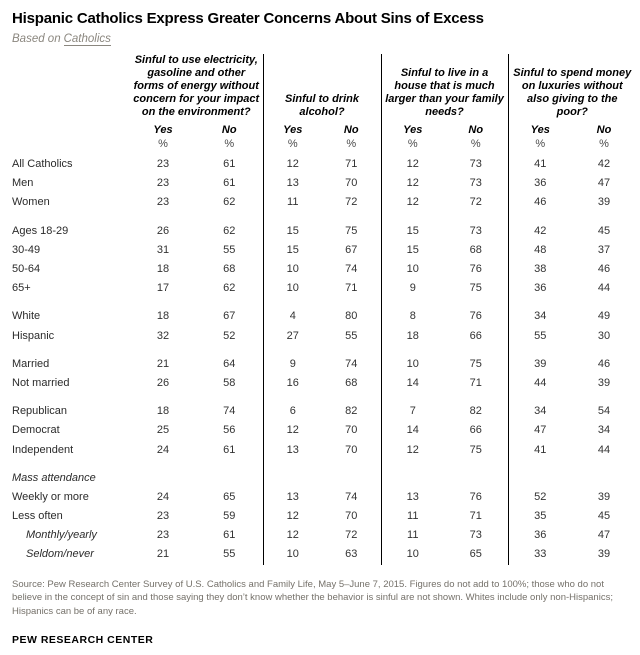 The width and height of the screenshot is (640, 655). Describe the element at coordinates (40, 230) in the screenshot. I see `row-label: Ages 18-29` at that location.